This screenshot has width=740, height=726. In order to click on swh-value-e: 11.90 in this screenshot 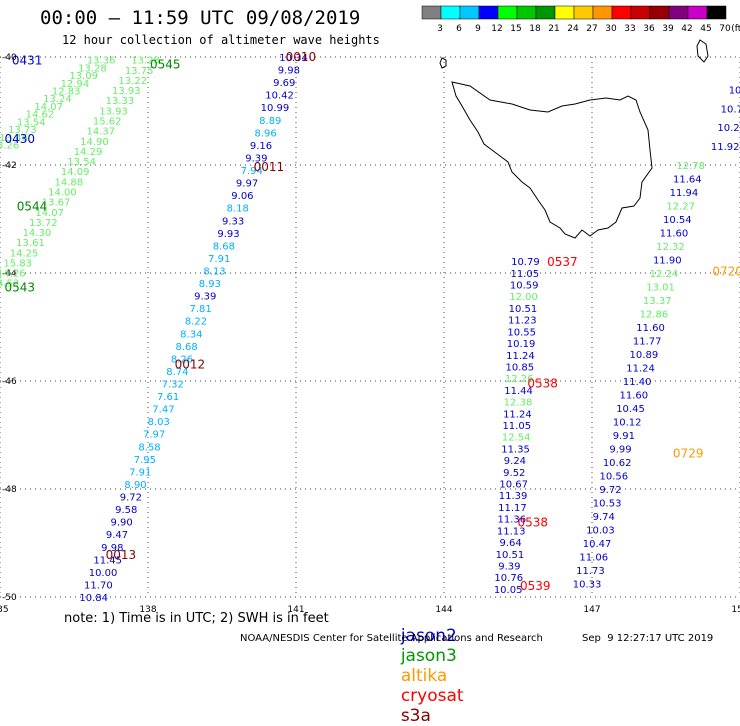, I will do `click(667, 261)`.